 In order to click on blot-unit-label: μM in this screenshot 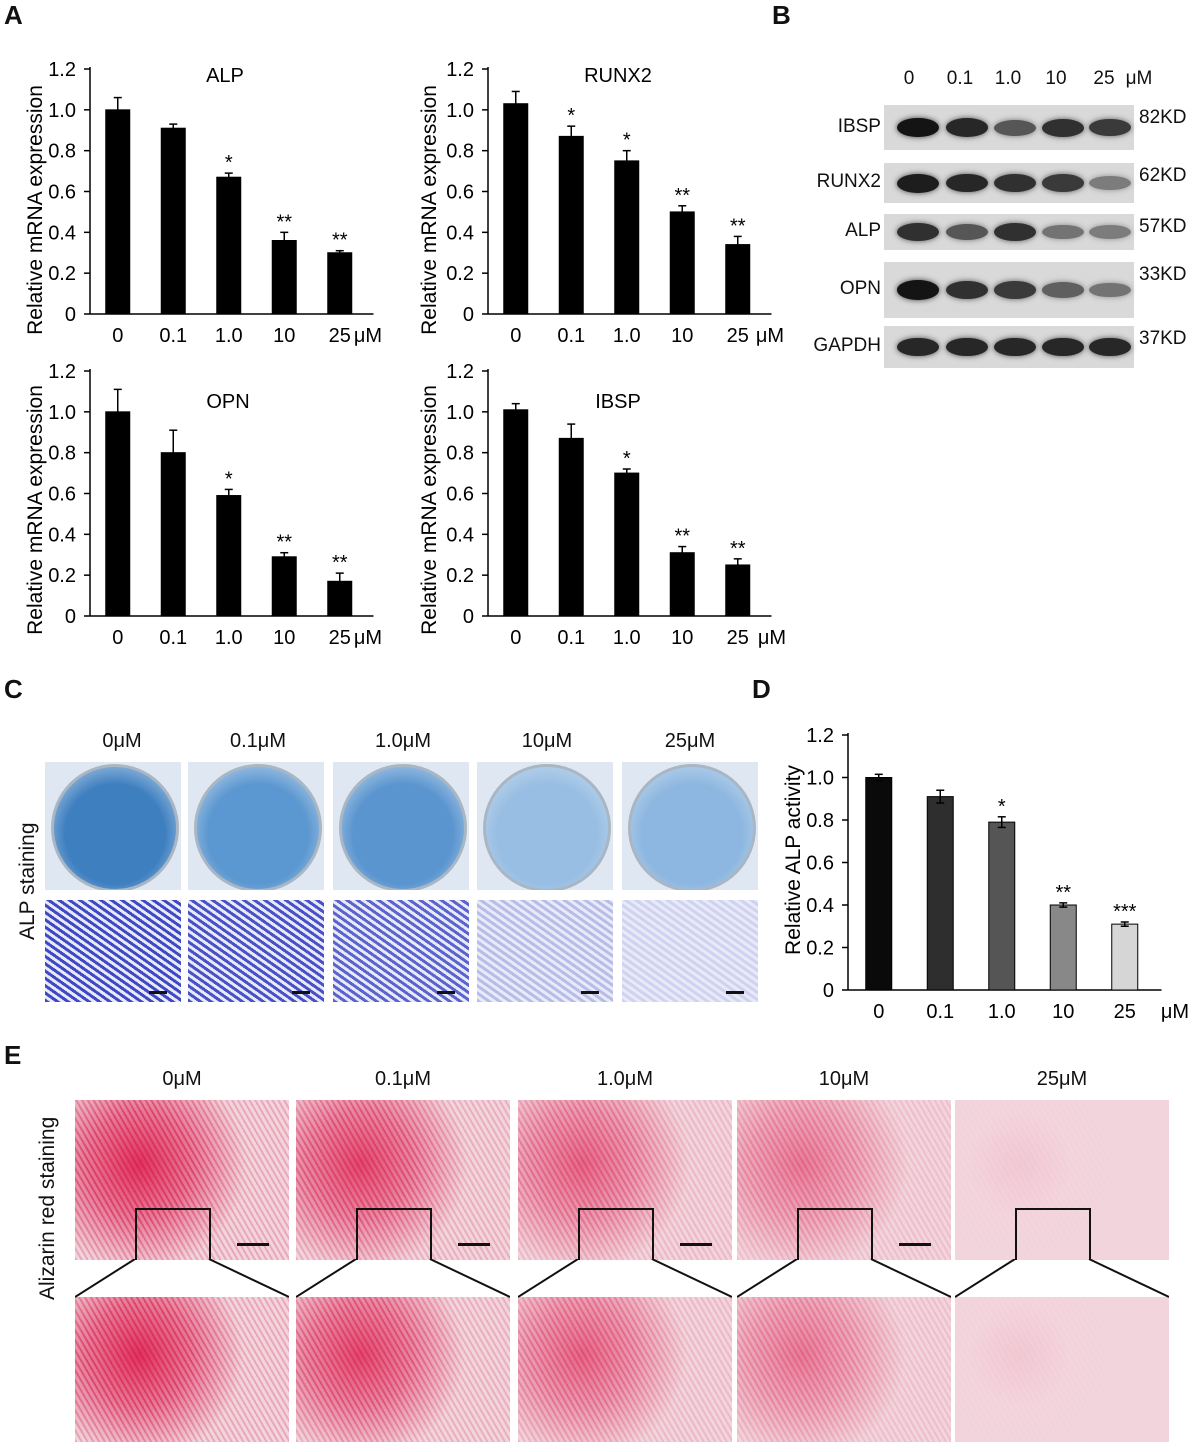, I will do `click(1139, 78)`.